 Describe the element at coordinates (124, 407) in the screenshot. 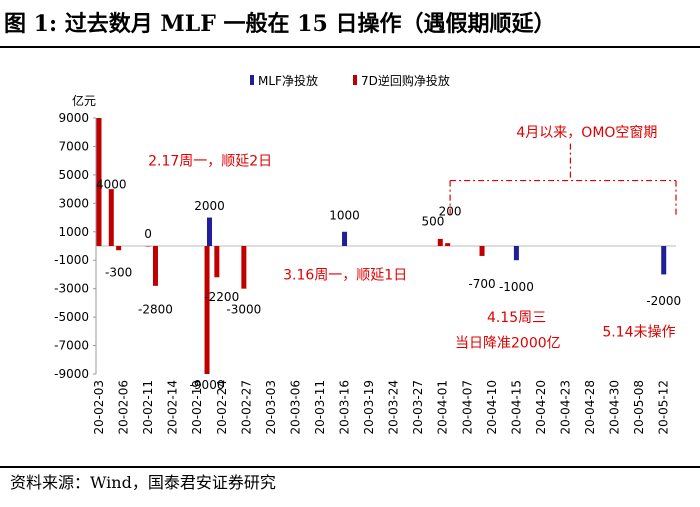

I see `x-tick-label: 20-02-06` at that location.